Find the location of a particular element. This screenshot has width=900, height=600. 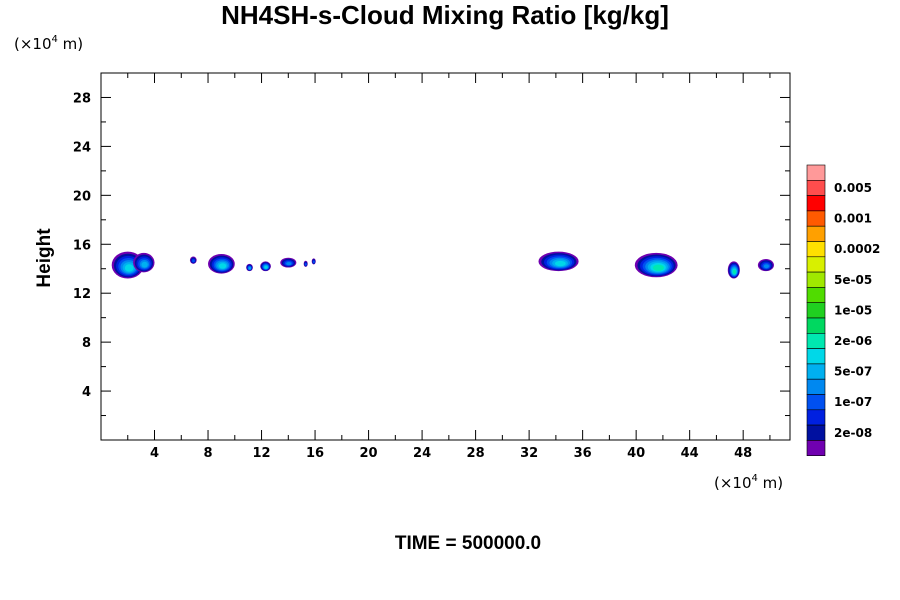

y-tick-label: 12 is located at coordinates (82, 294).